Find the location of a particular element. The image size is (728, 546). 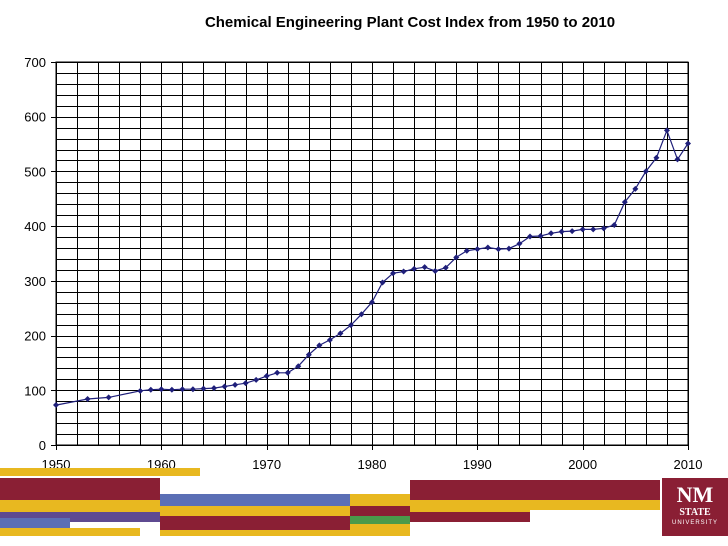

x-tick-label: 1990 is located at coordinates (477, 464).